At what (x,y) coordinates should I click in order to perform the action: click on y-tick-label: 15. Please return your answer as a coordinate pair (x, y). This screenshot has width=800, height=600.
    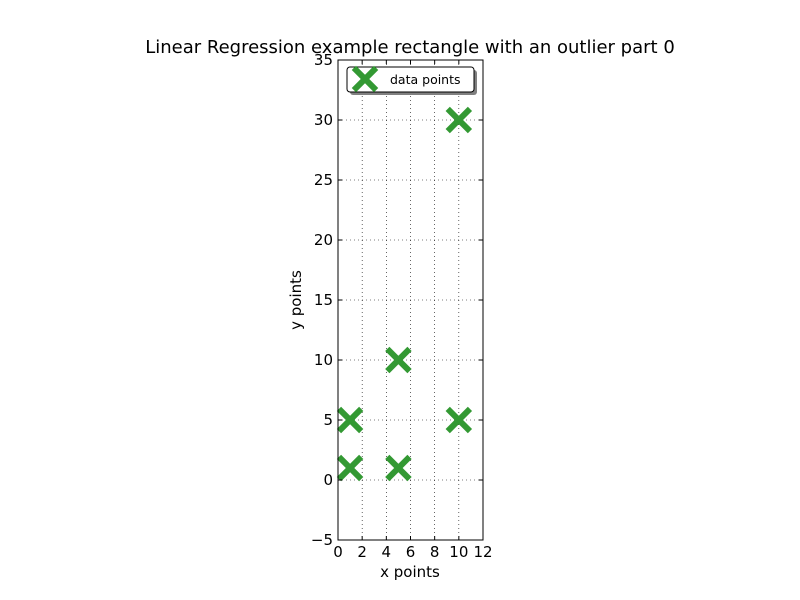
    Looking at the image, I should click on (323, 300).